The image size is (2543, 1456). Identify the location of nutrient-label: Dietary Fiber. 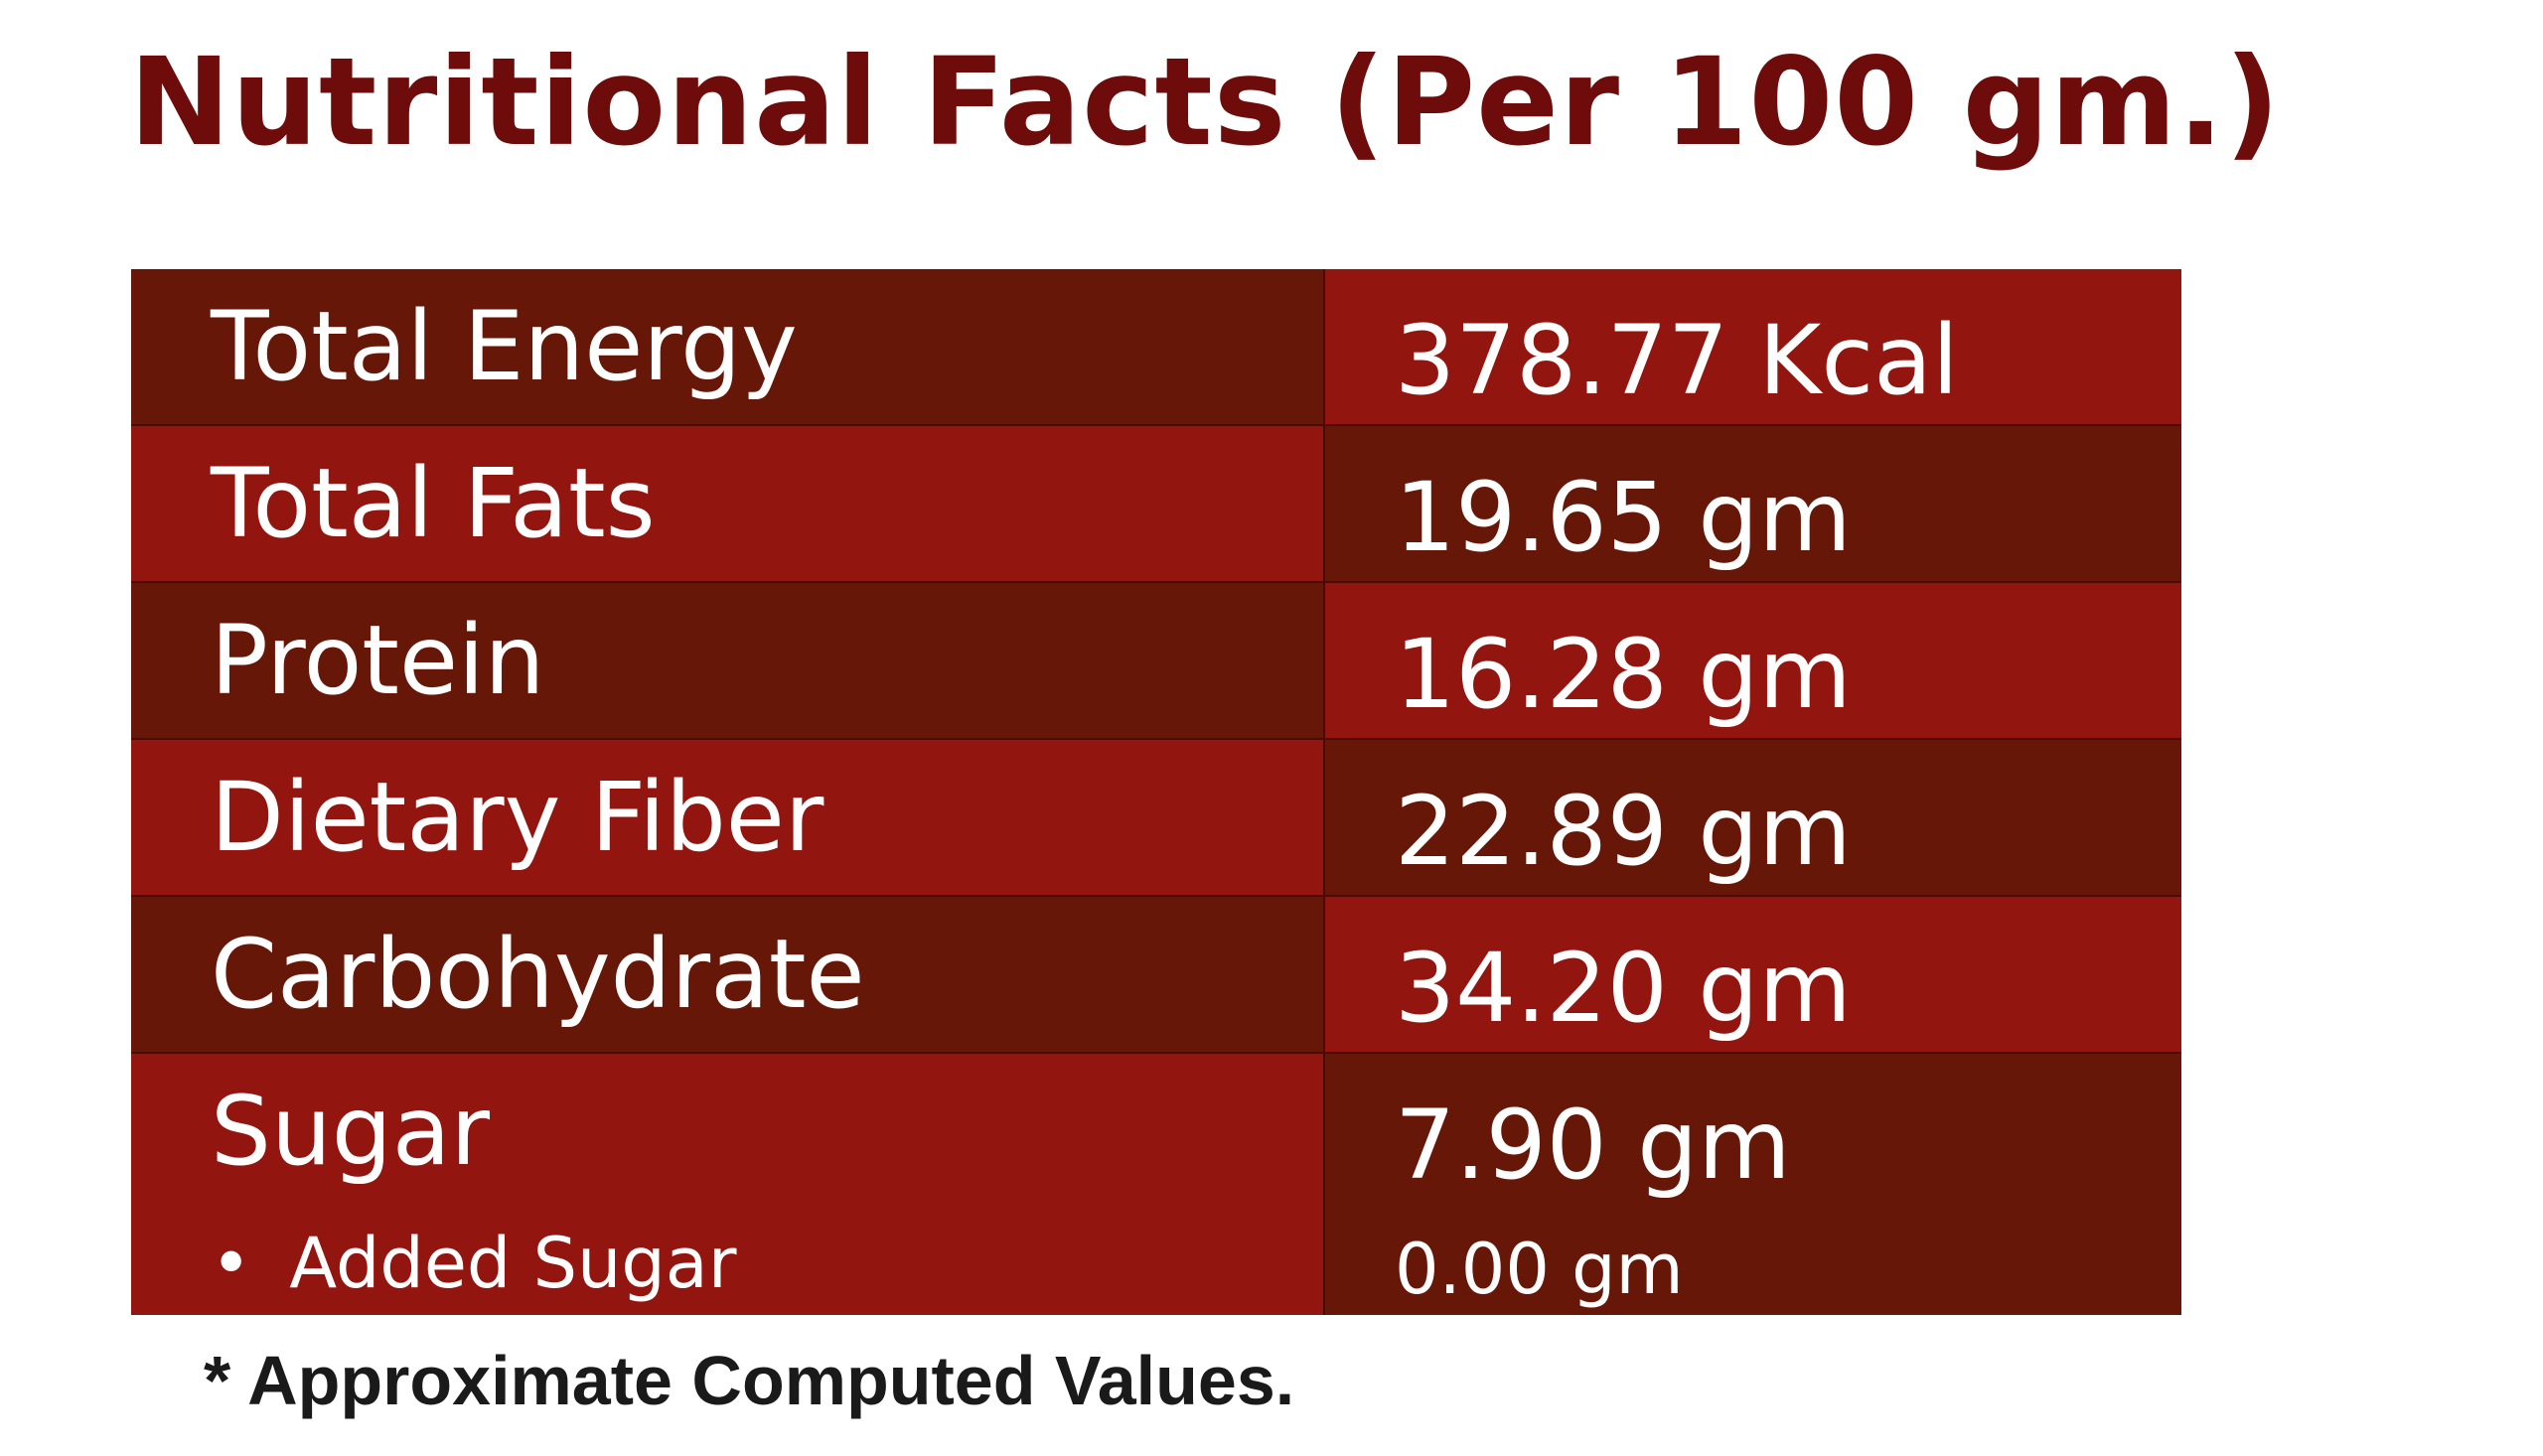
(728, 818).